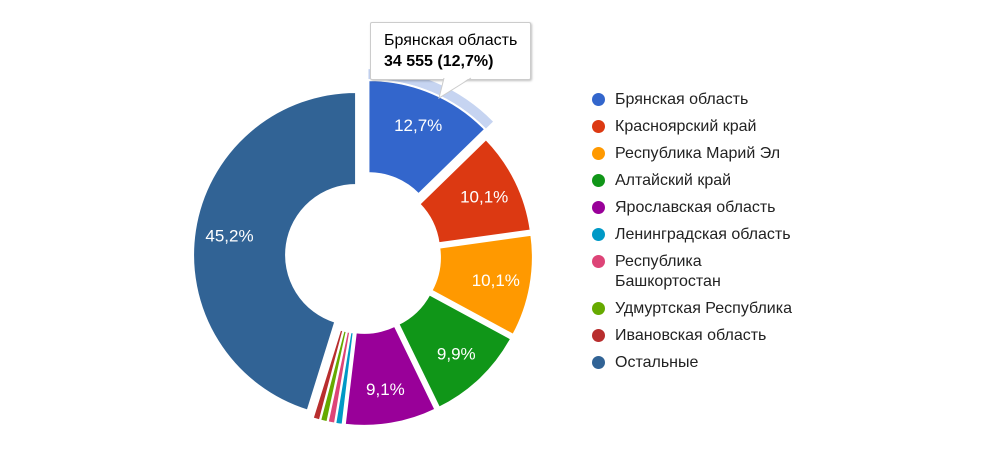  I want to click on legend-item-2: Республика Марий Эл, so click(699, 154).